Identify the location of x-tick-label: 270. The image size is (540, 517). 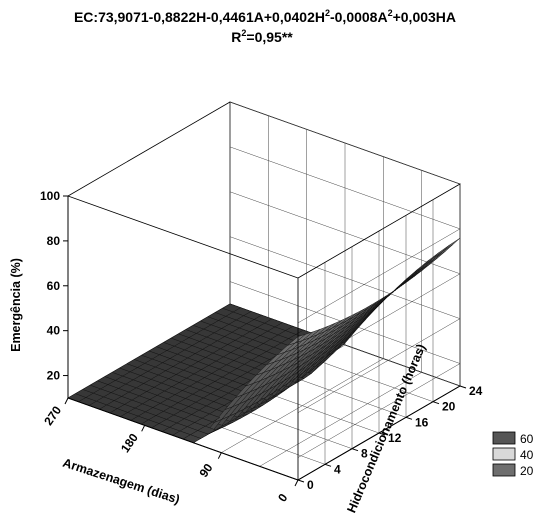
(52, 415).